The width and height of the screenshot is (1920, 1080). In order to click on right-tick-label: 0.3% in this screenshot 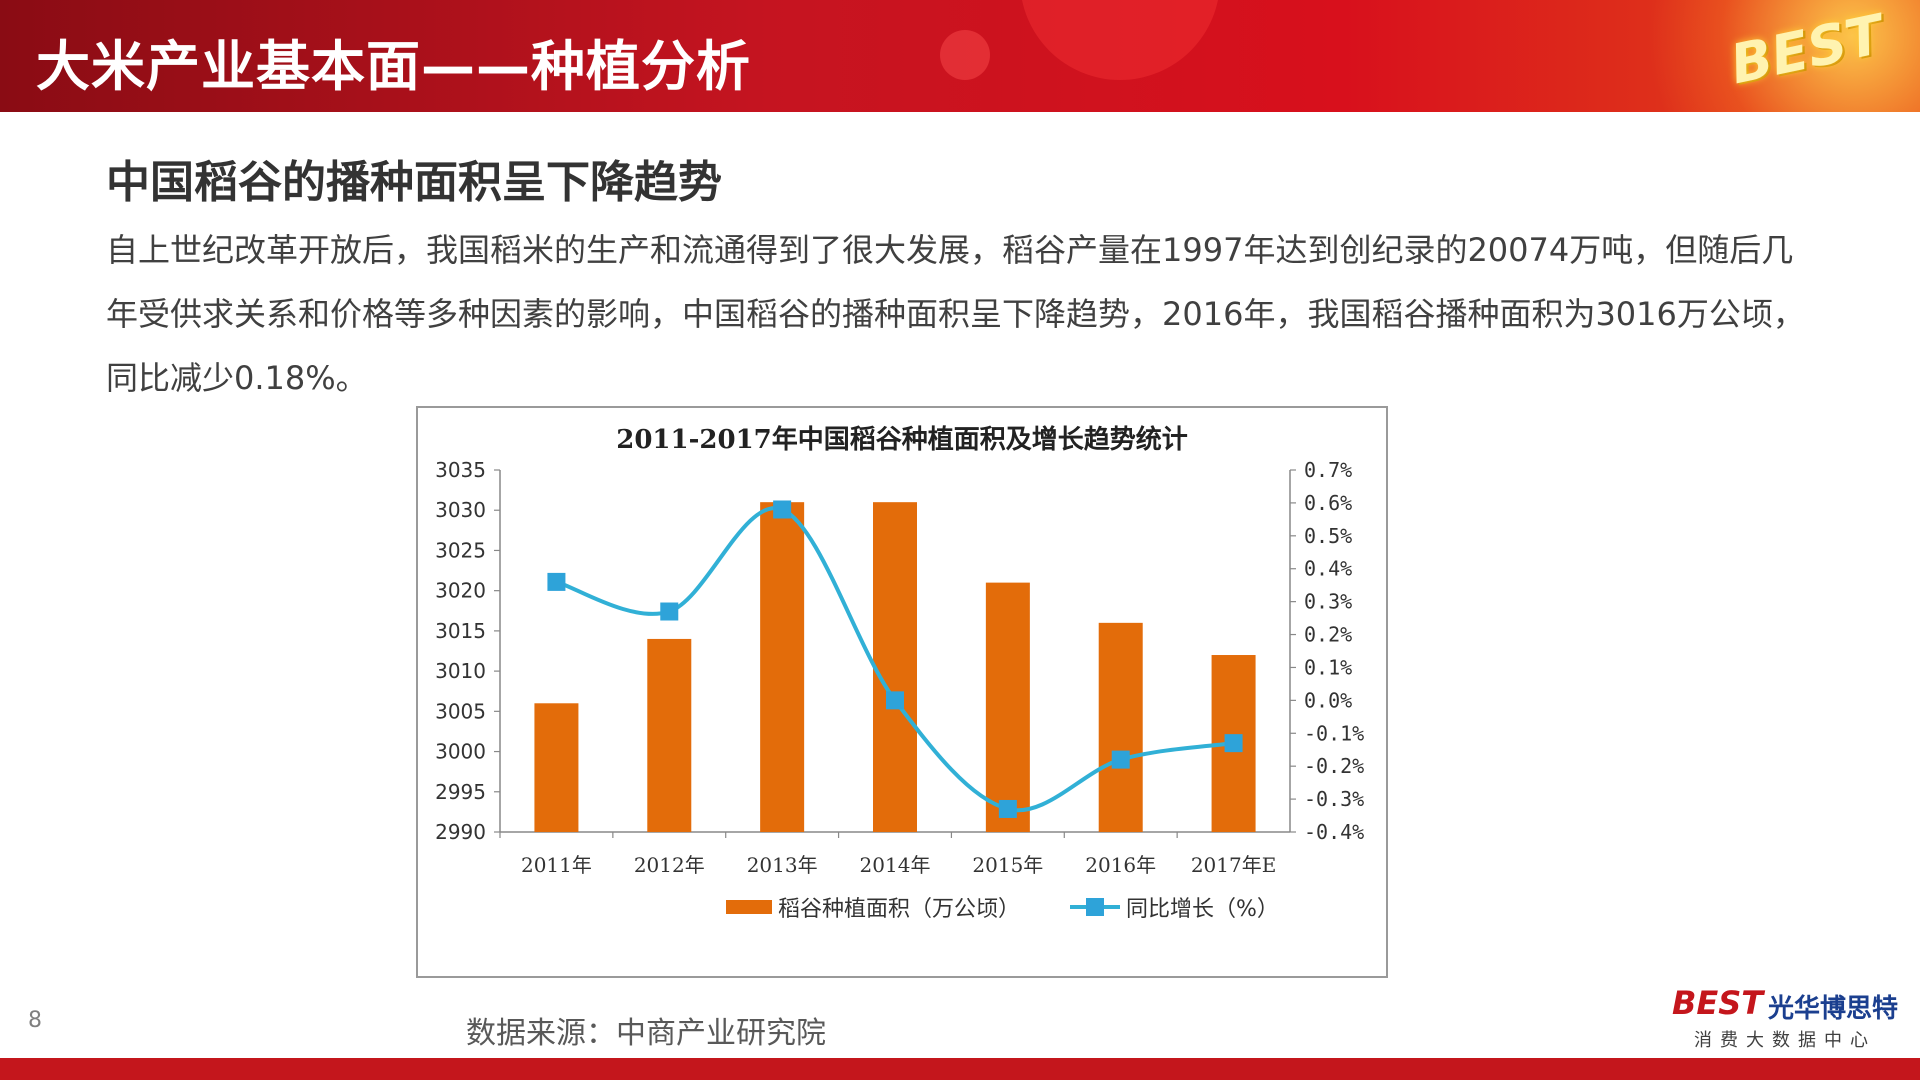, I will do `click(1328, 602)`.